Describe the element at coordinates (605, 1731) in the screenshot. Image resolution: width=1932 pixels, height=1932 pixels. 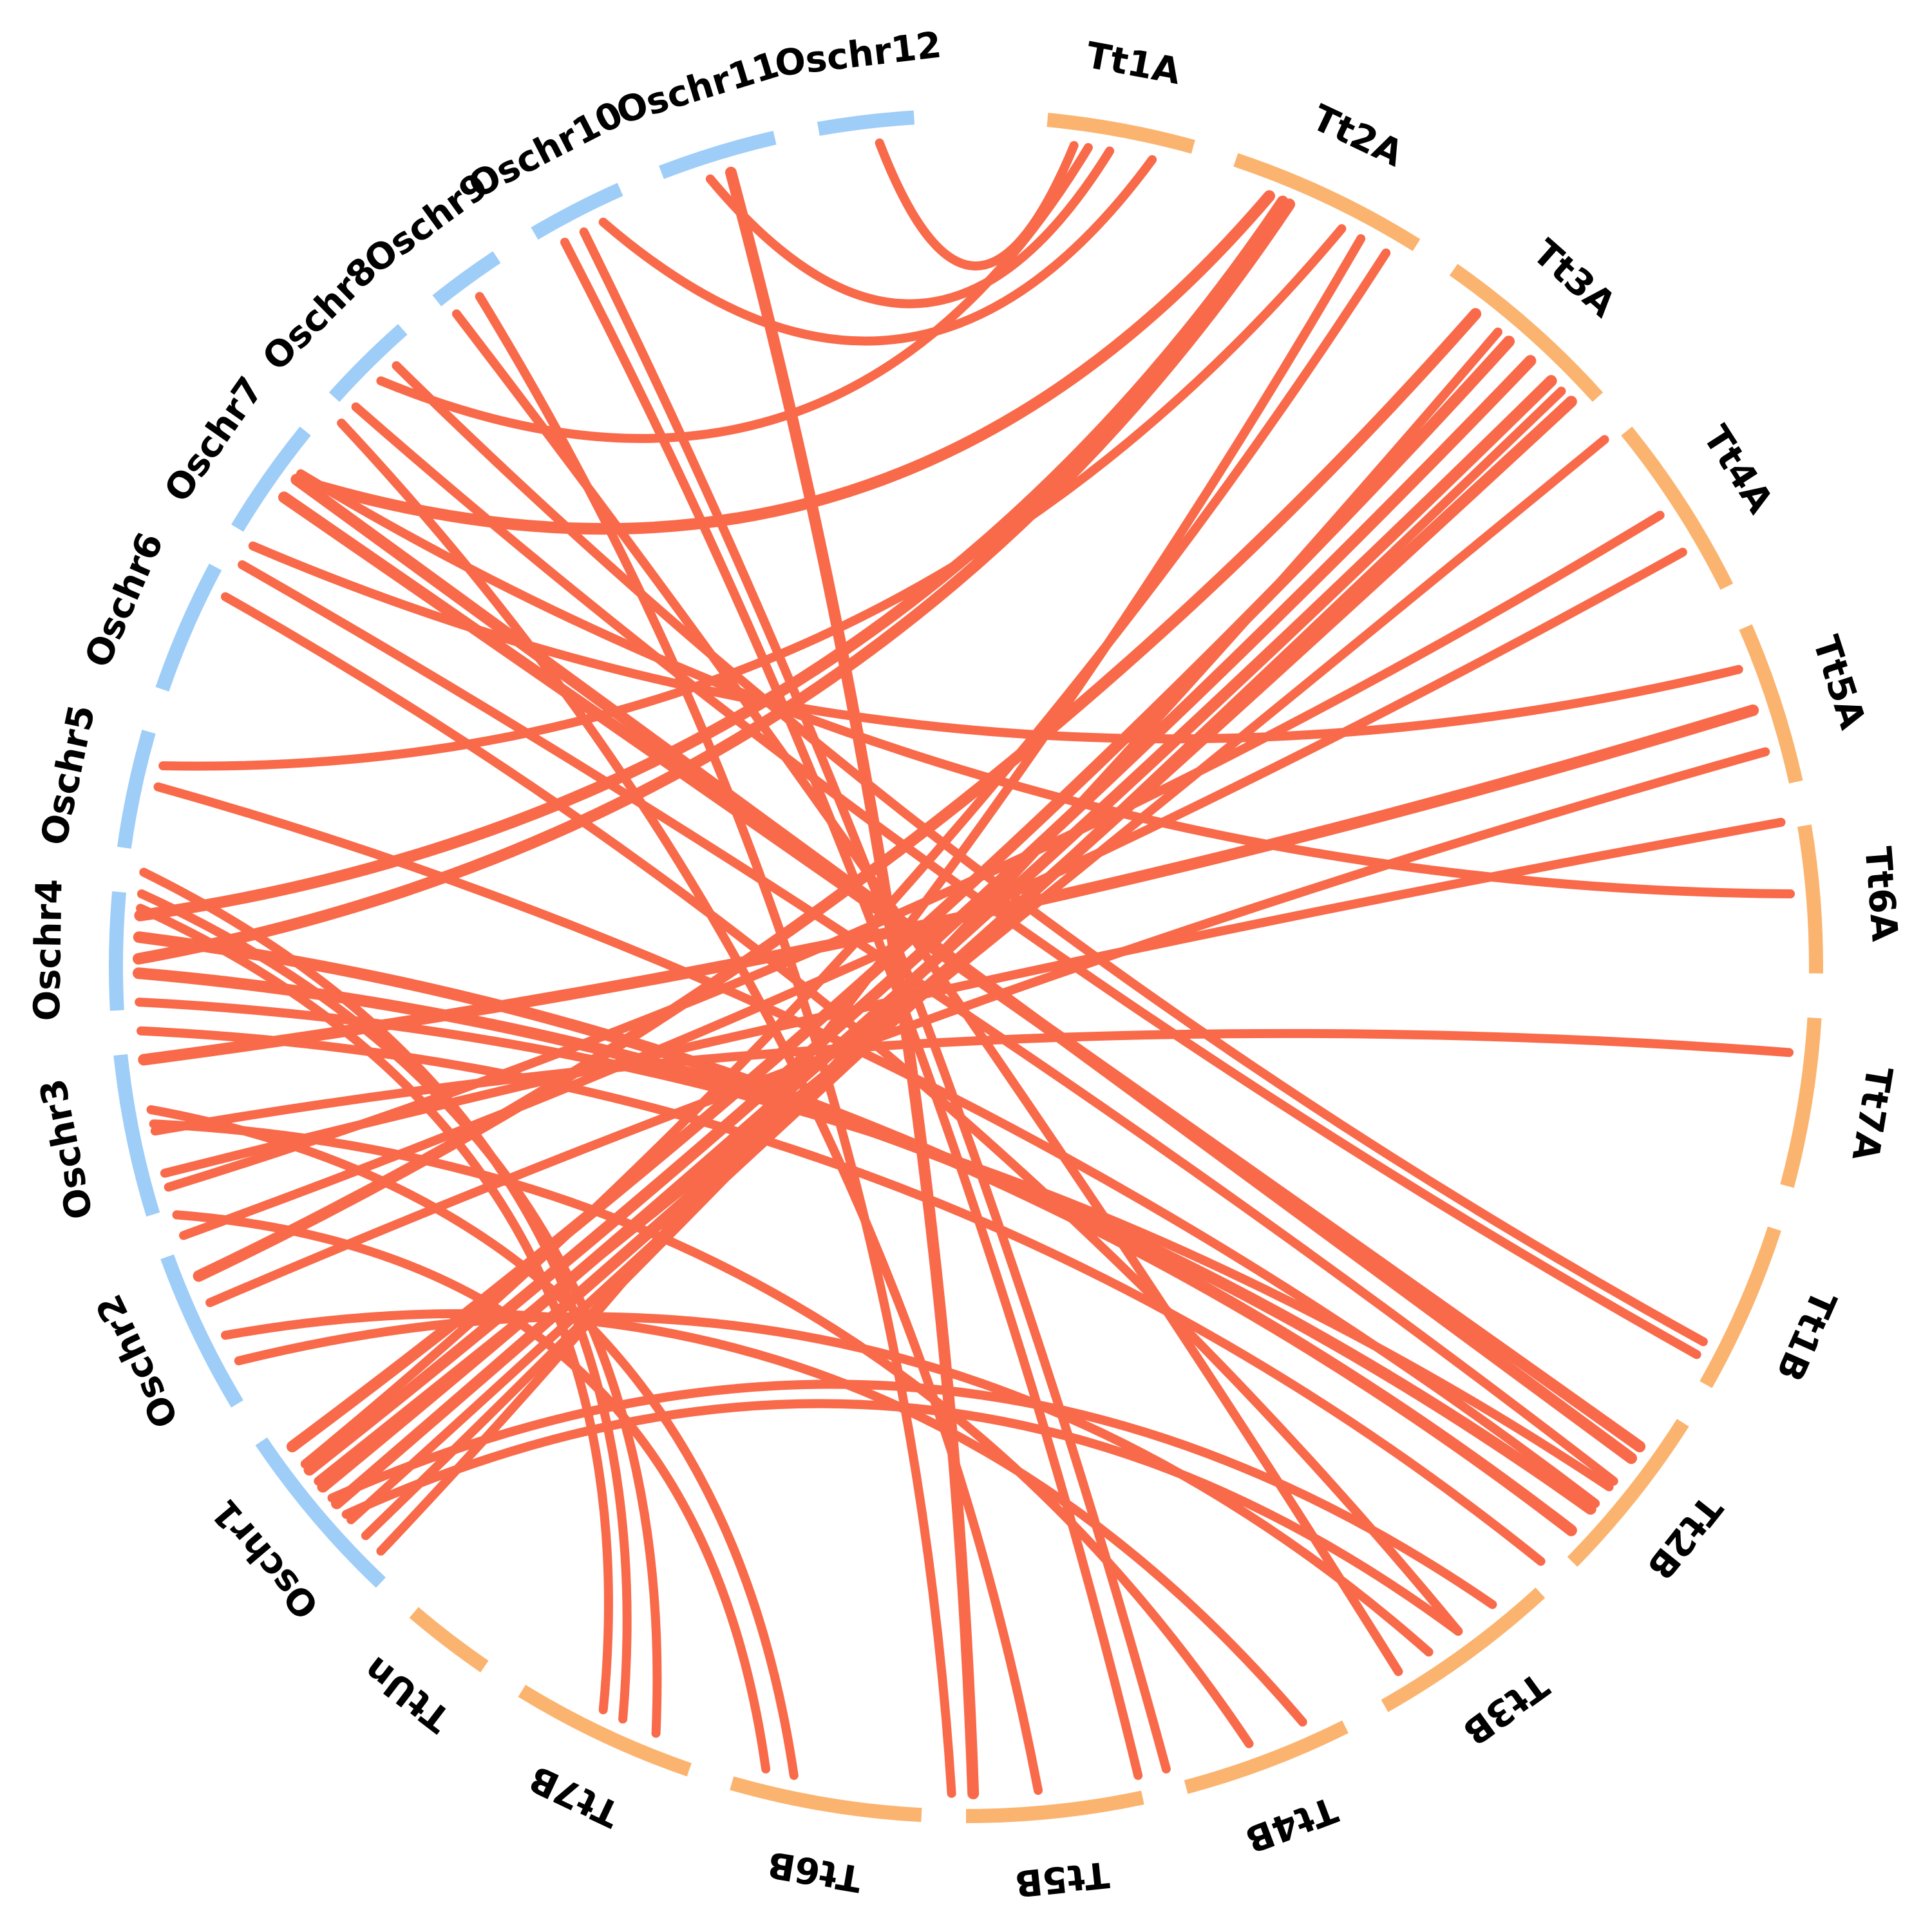
I see `segment-arc-tt7b` at that location.